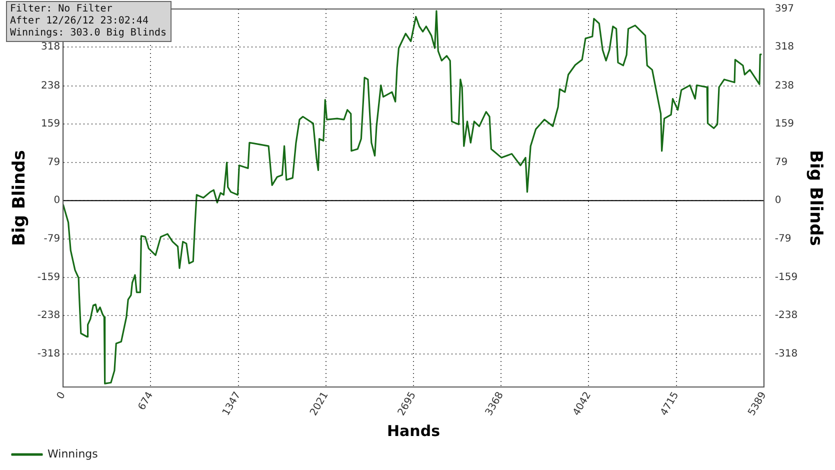 The height and width of the screenshot is (470, 835). I want to click on y-tick-label: 318, so click(50, 47).